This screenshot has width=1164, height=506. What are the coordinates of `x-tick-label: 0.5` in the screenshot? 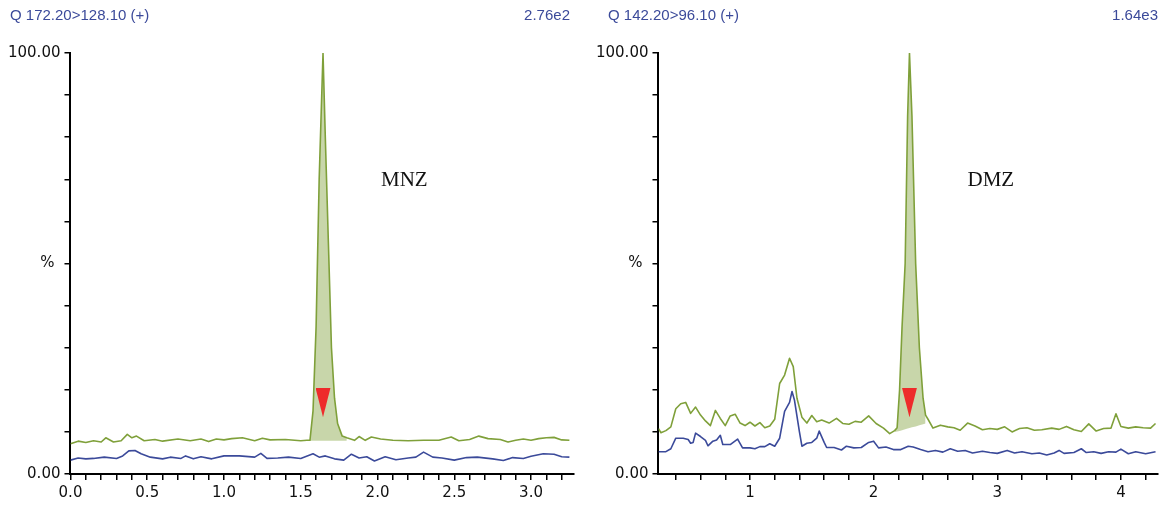 It's located at (147, 491).